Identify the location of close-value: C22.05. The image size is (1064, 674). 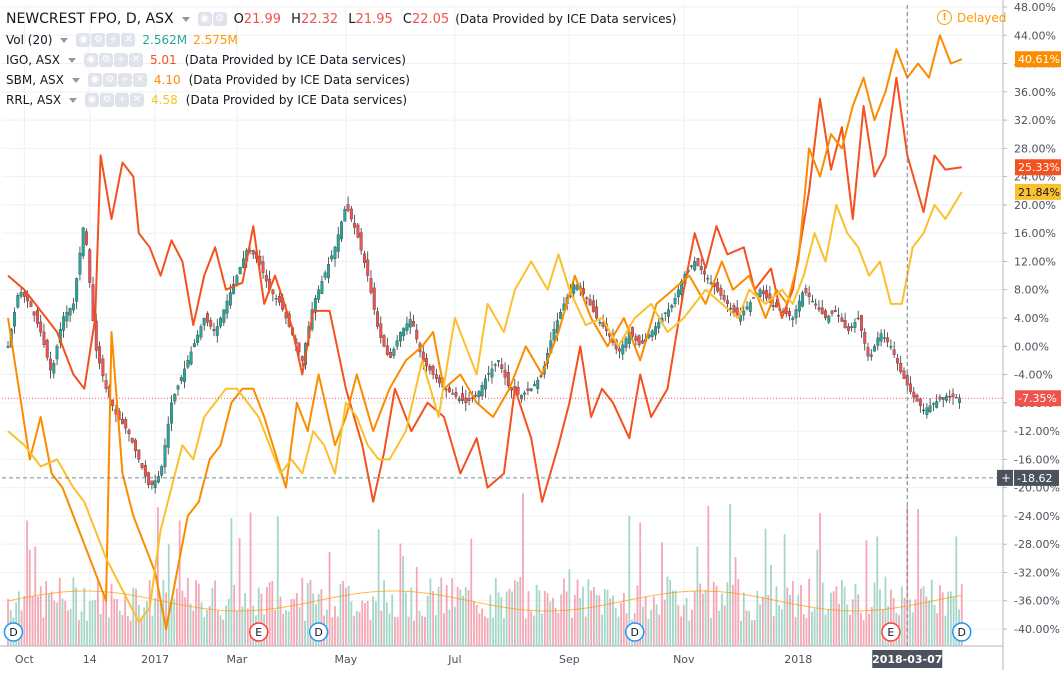
(426, 19).